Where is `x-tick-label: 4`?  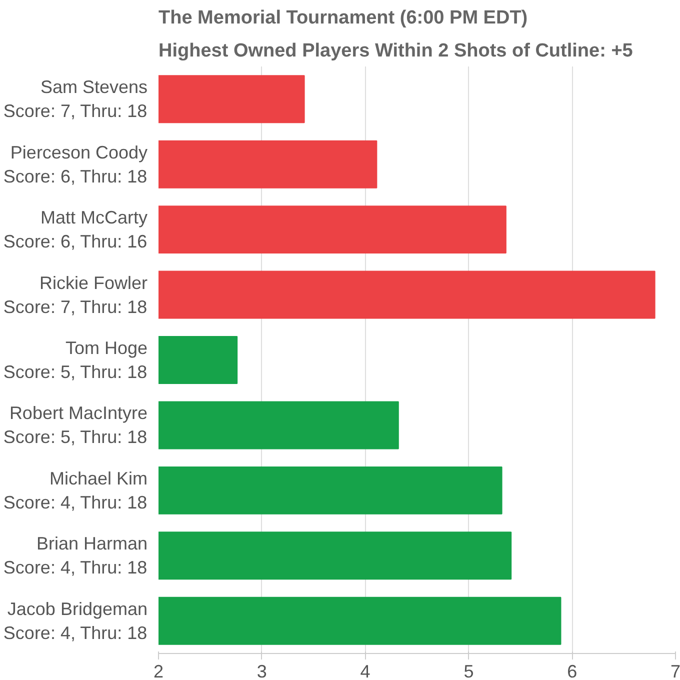
x-tick-label: 4 is located at coordinates (365, 671).